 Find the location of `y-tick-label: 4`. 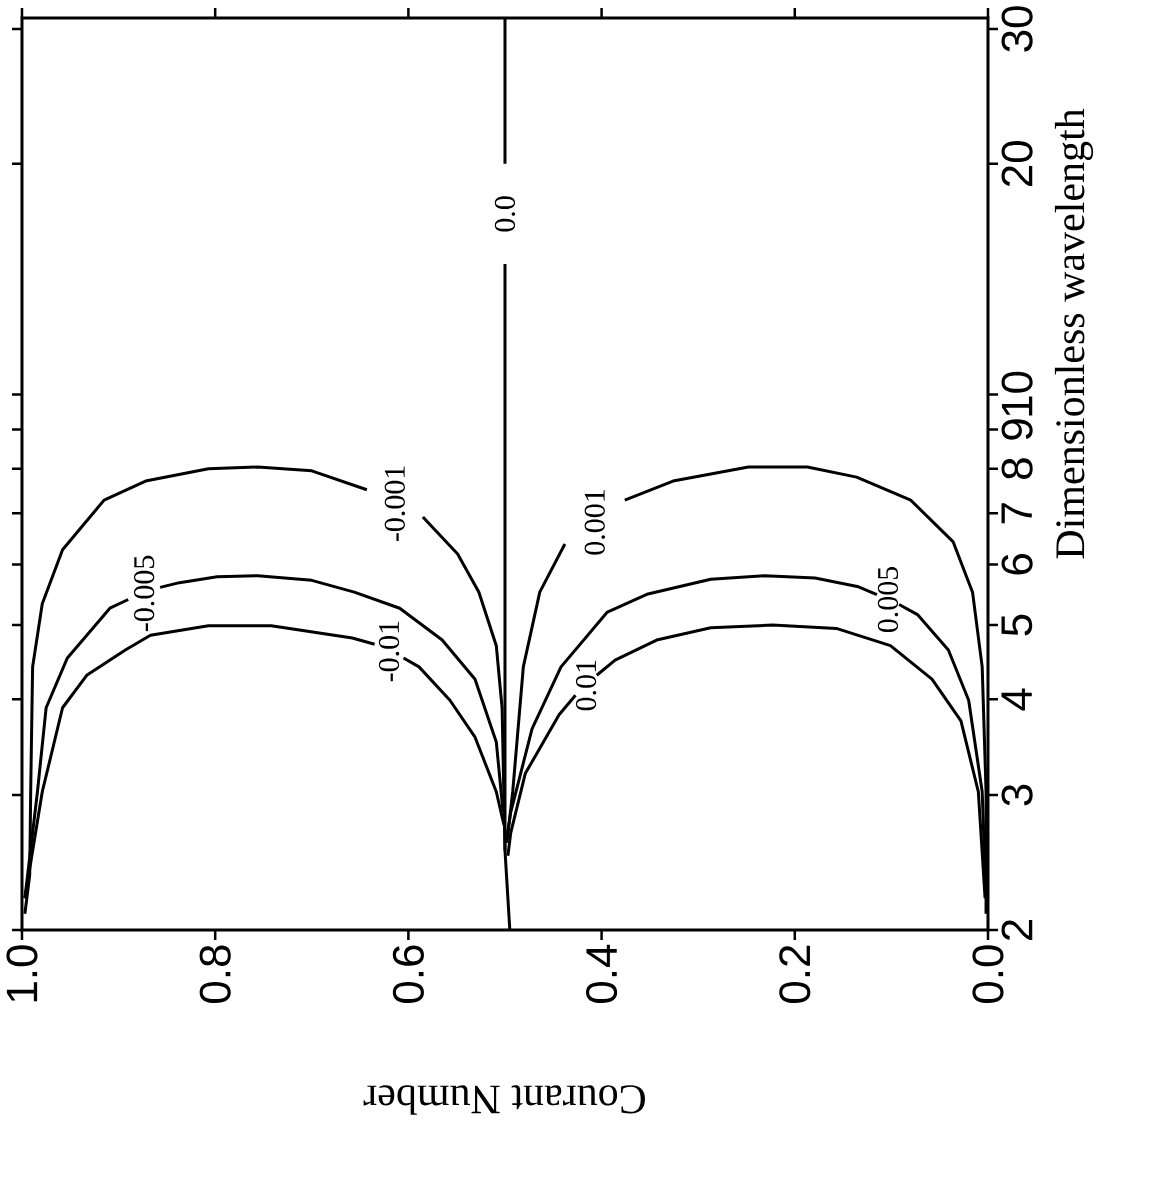

y-tick-label: 4 is located at coordinates (1016, 699).